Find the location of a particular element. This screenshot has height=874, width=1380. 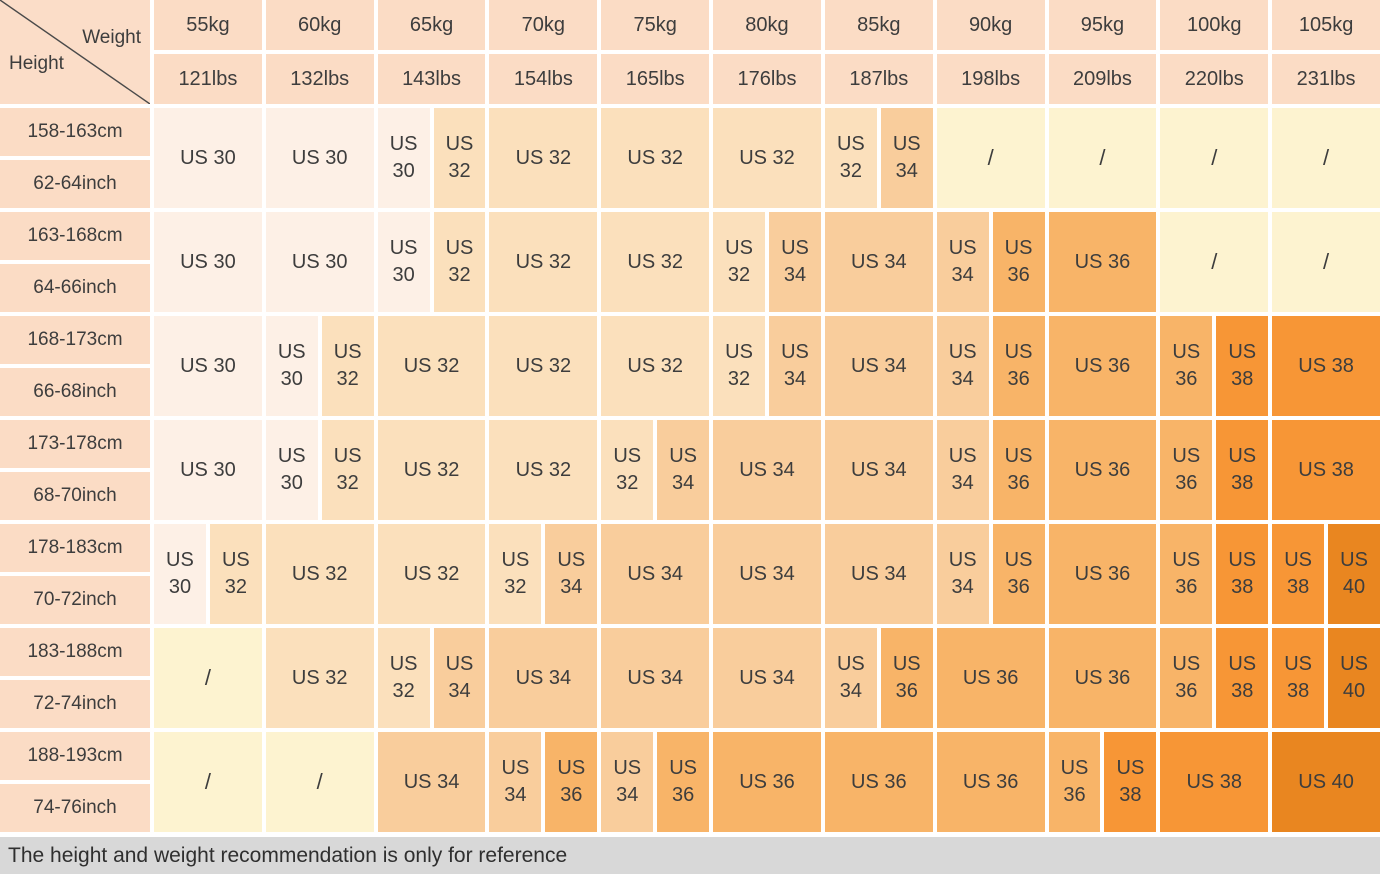

weight-lbs-header: 220lbs is located at coordinates (1214, 79).